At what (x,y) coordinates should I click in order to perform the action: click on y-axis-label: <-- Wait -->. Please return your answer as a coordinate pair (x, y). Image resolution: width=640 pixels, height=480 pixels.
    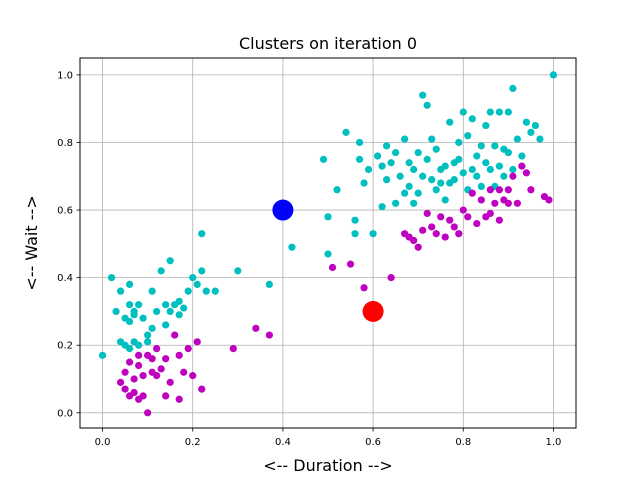
    Looking at the image, I should click on (31, 242).